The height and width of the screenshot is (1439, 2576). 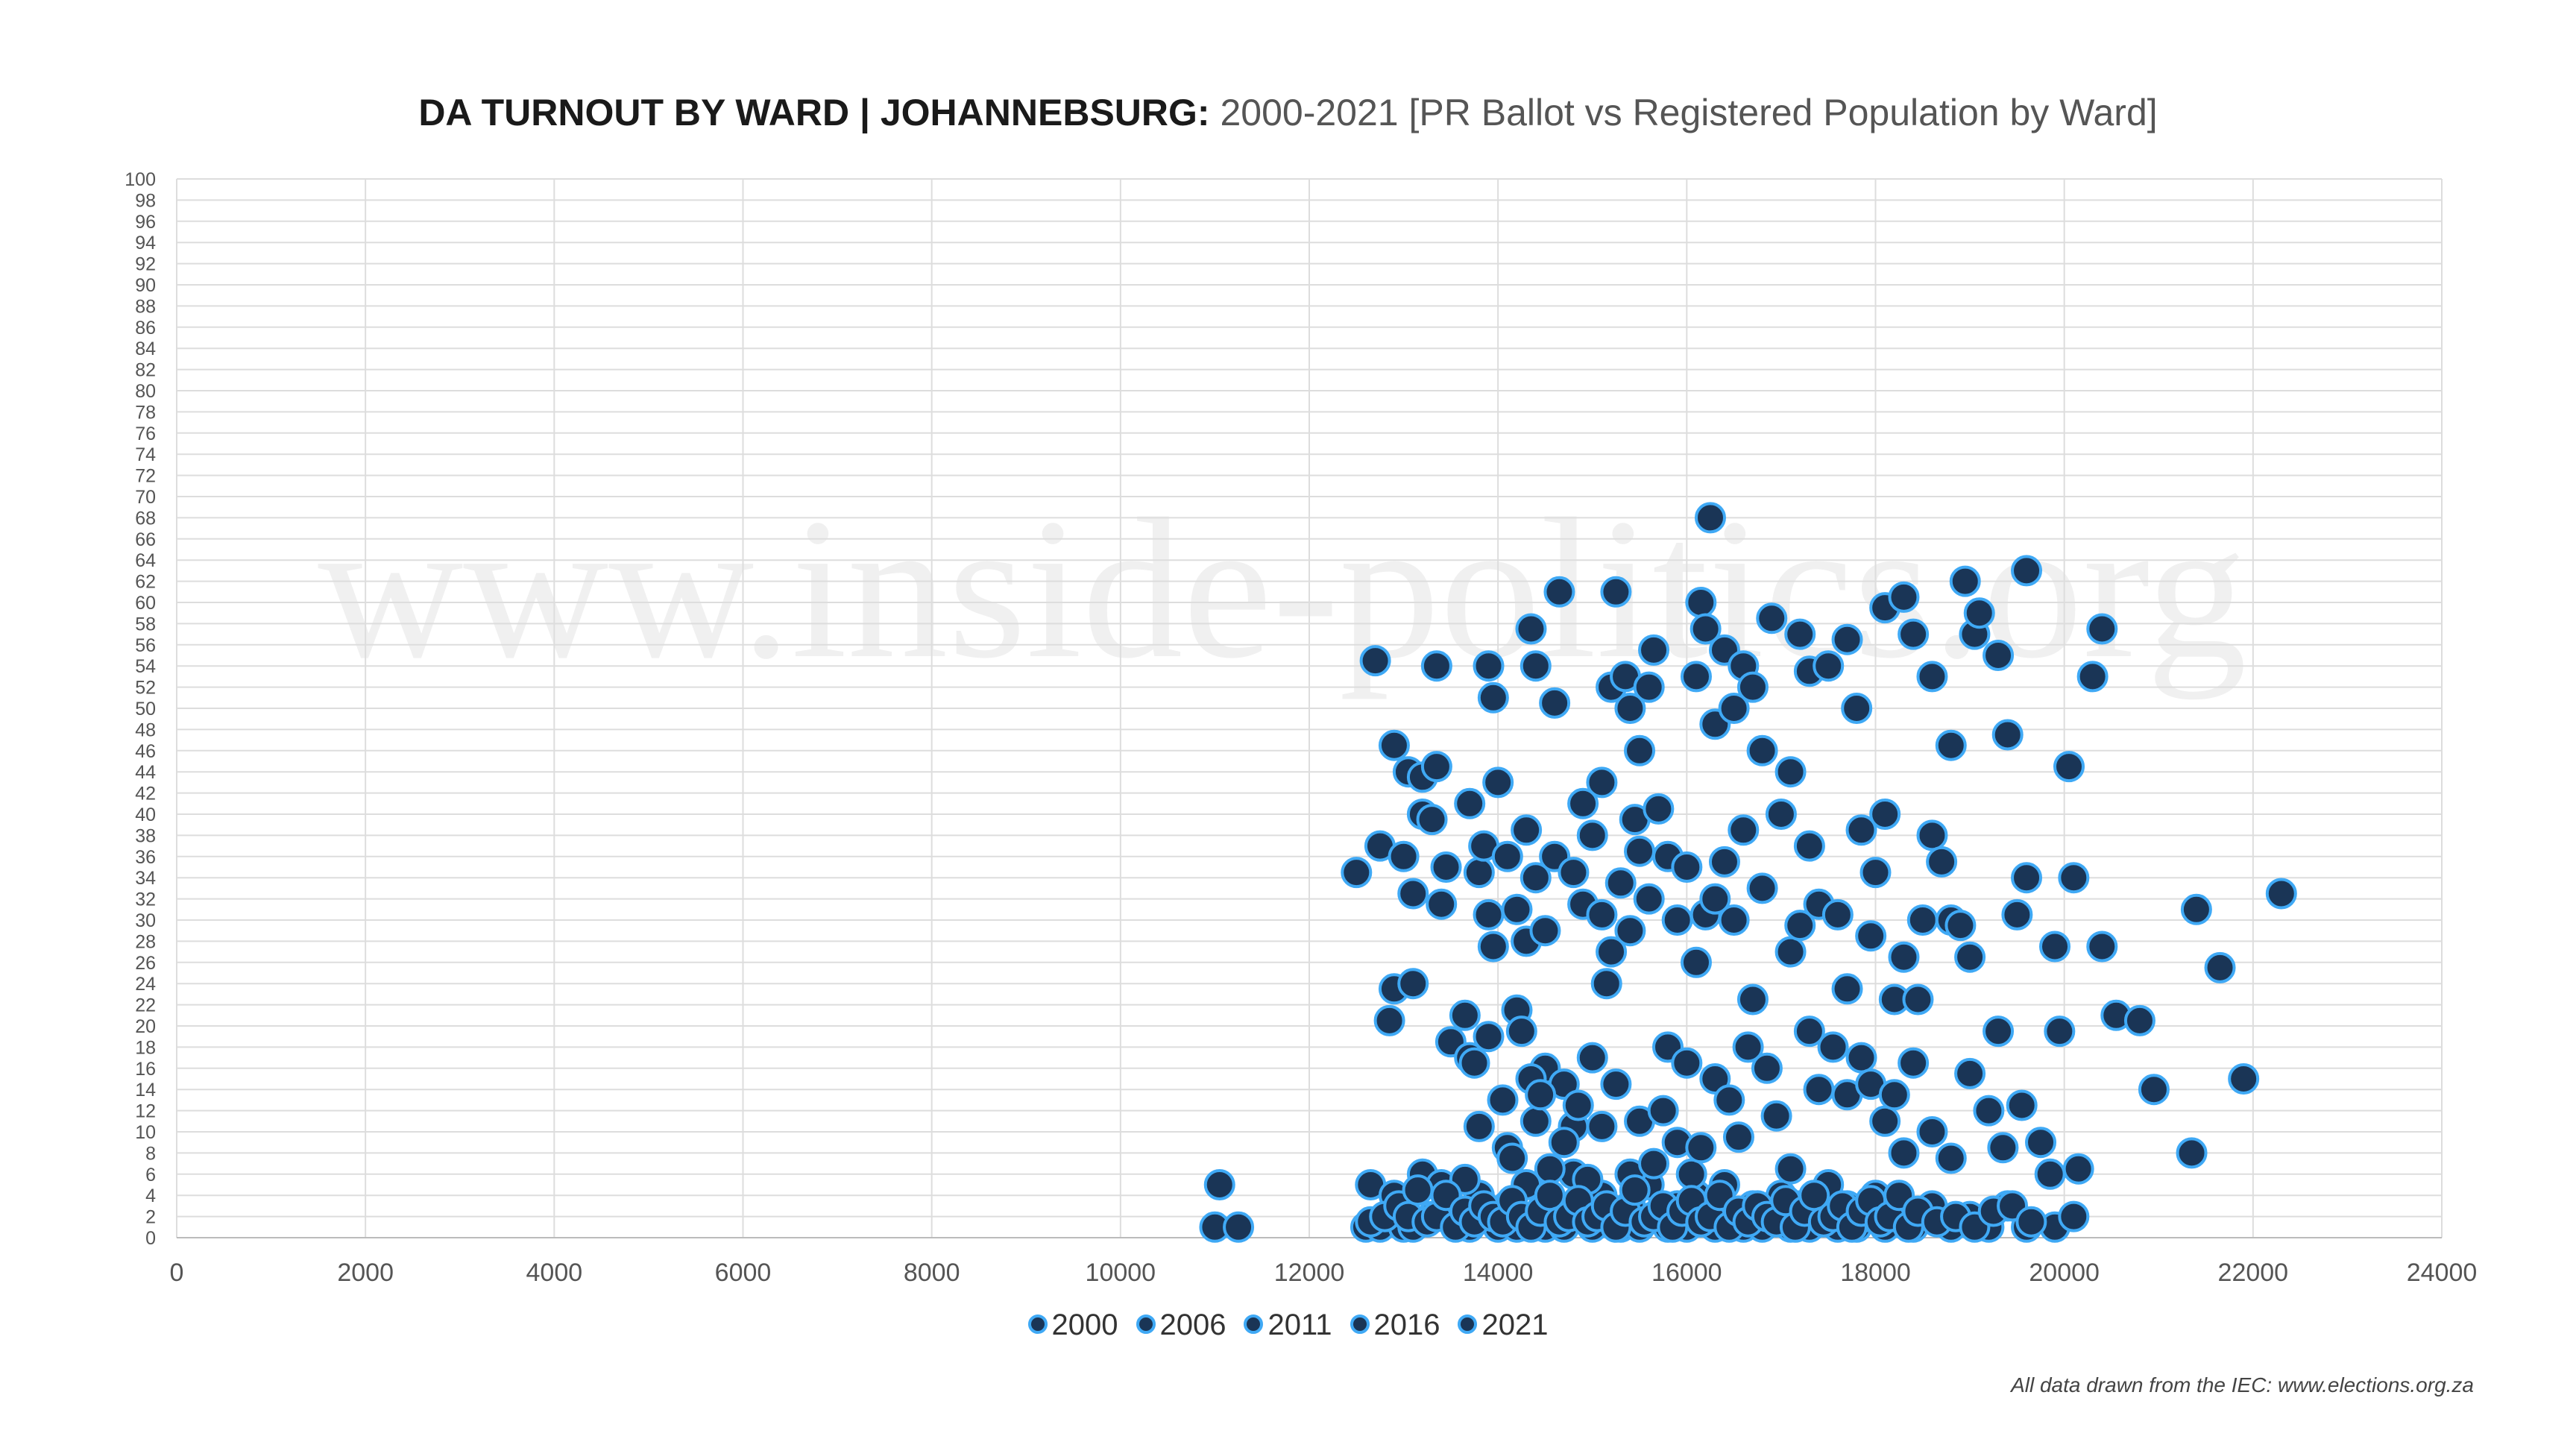 What do you see at coordinates (145, 477) in the screenshot?
I see `y-tick-label: 72` at bounding box center [145, 477].